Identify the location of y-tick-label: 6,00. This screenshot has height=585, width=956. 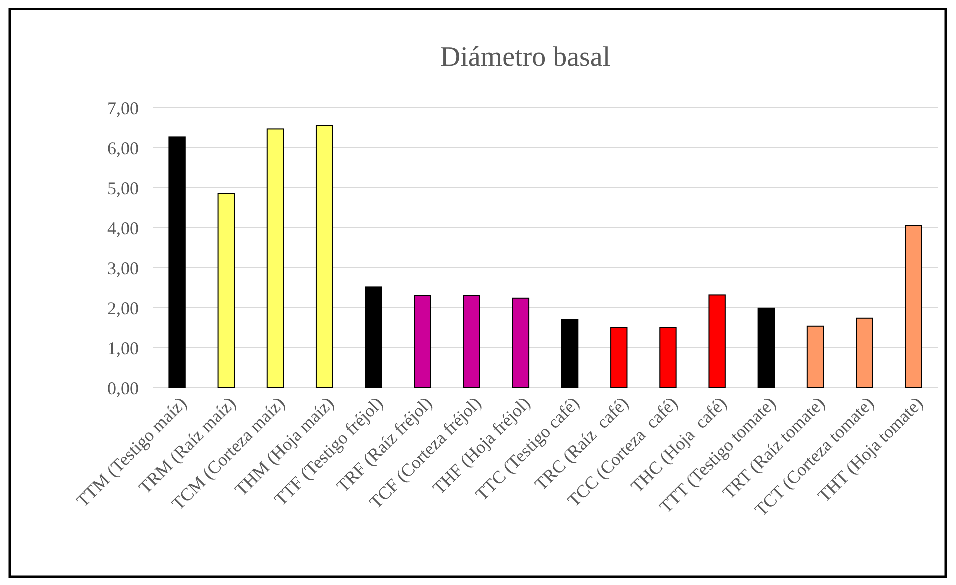
(123, 148).